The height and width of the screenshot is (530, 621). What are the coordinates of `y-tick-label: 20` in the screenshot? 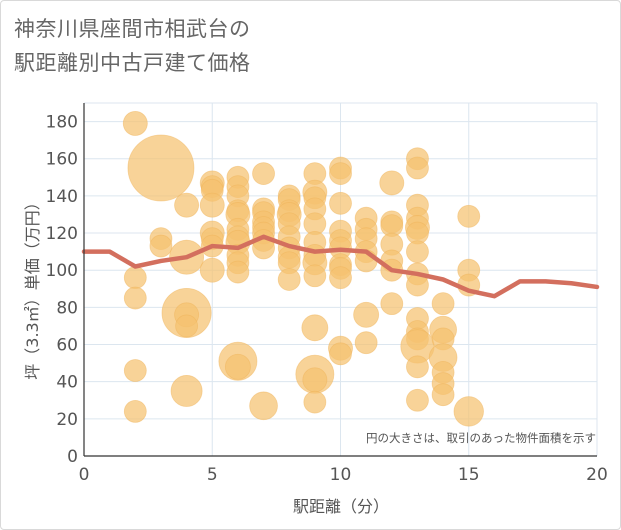 It's located at (67, 420).